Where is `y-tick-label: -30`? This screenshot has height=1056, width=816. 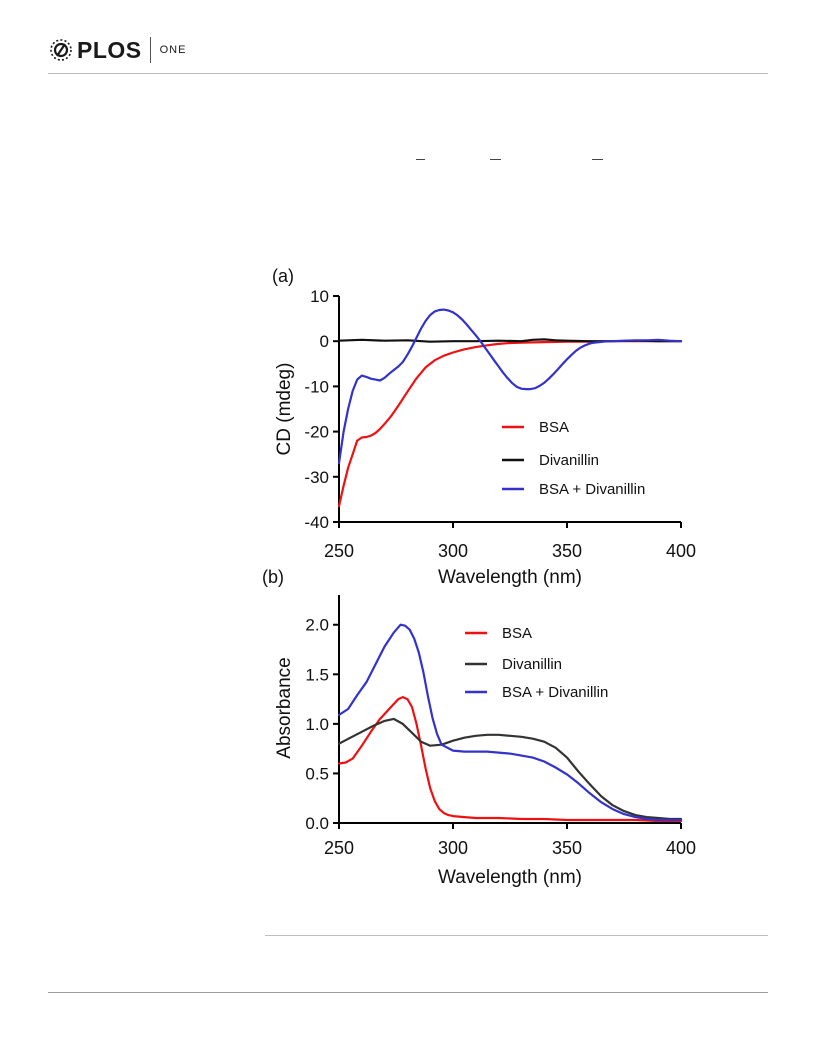
y-tick-label: -30 is located at coordinates (316, 477).